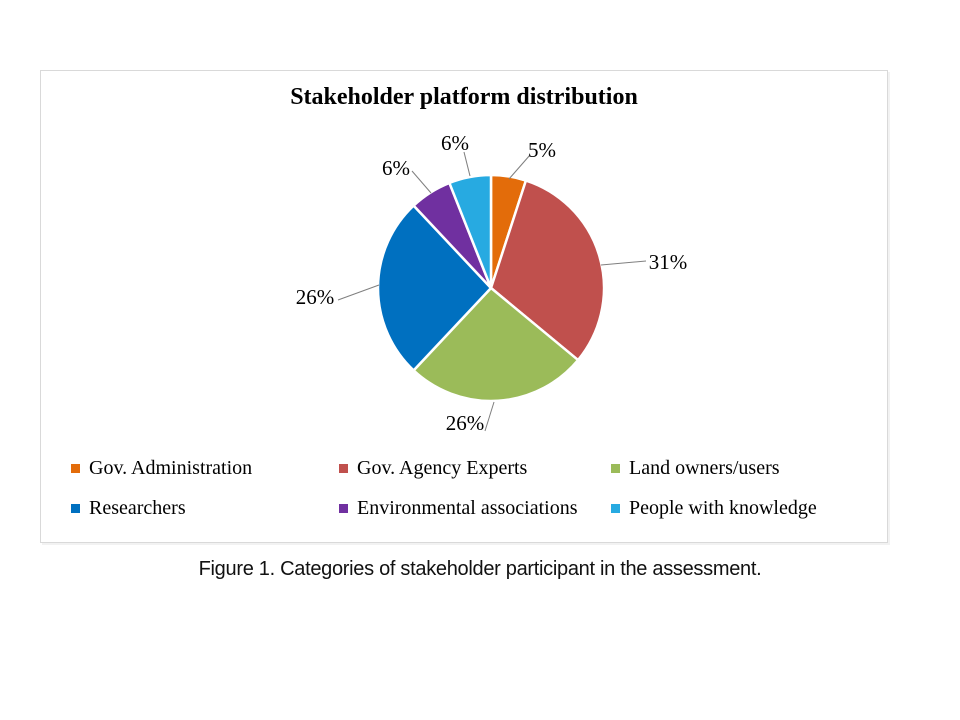 This screenshot has width=960, height=720. What do you see at coordinates (205, 508) in the screenshot?
I see `legend-item: Researchers` at bounding box center [205, 508].